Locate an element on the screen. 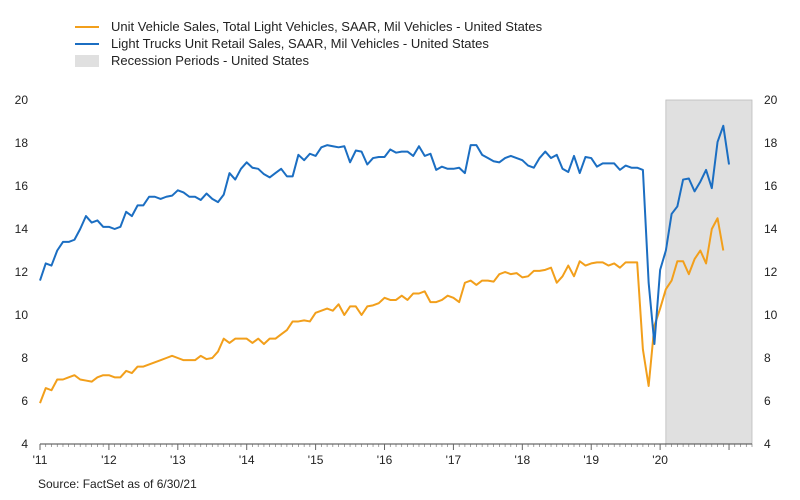  x-tick-label: '13 is located at coordinates (178, 460).